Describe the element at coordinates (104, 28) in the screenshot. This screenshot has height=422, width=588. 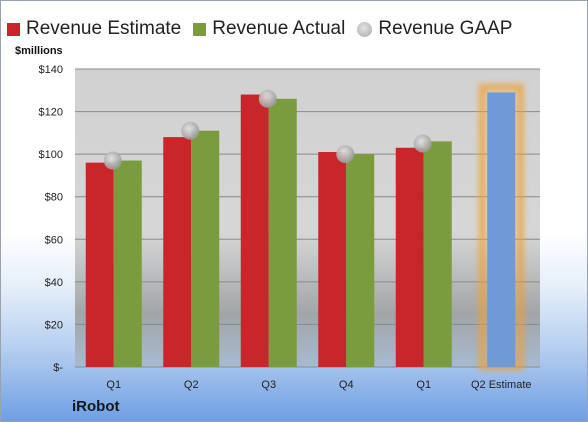
I see `legend-label-estimate: Revenue Estimate` at that location.